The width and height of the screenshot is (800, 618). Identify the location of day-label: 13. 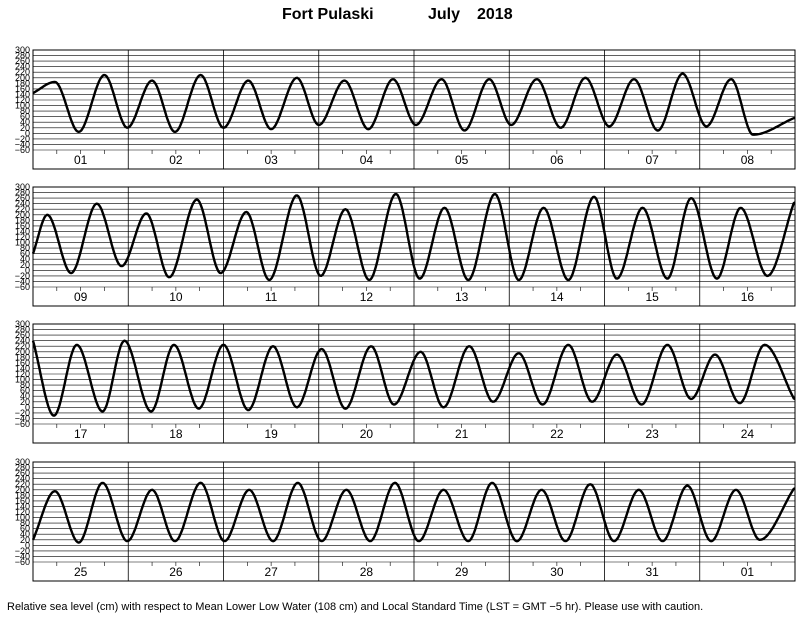
(462, 297).